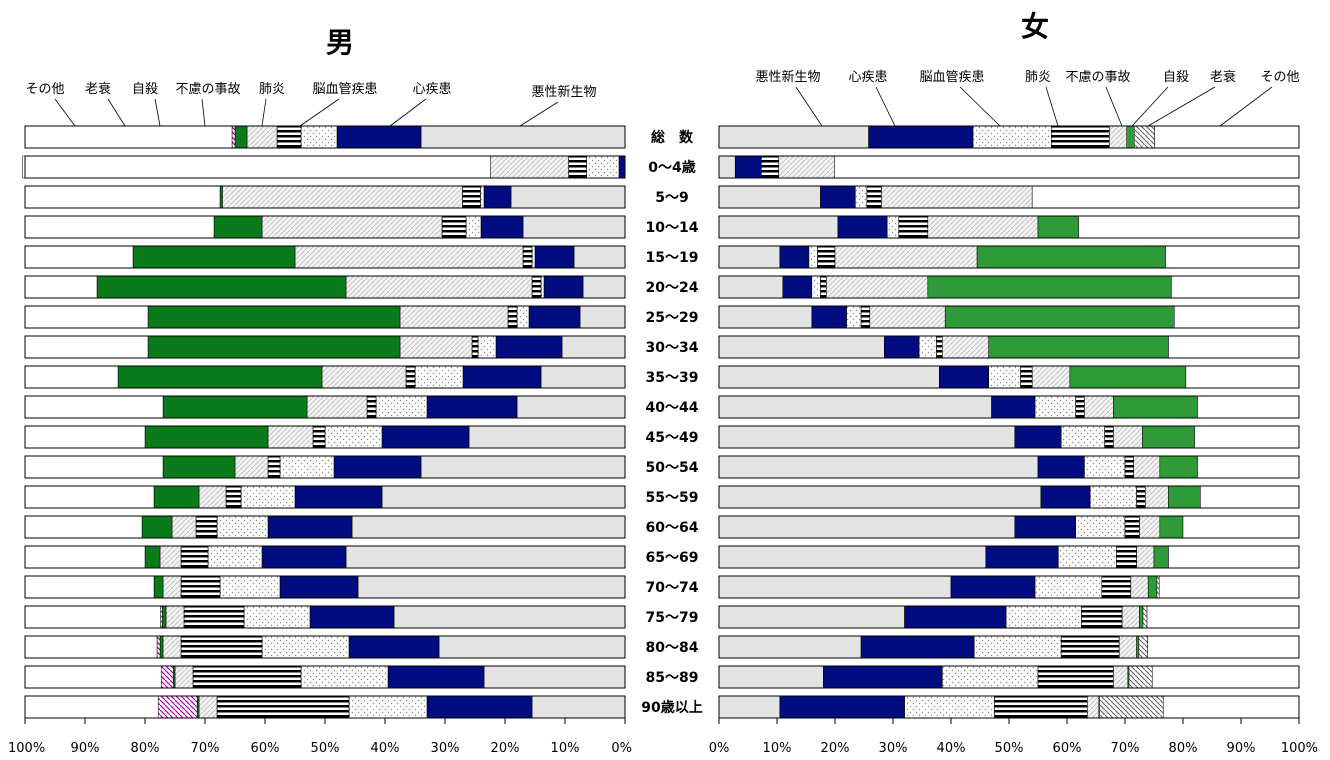  What do you see at coordinates (283, 707) in the screenshot?
I see `bar-male-19-pneumonia` at bounding box center [283, 707].